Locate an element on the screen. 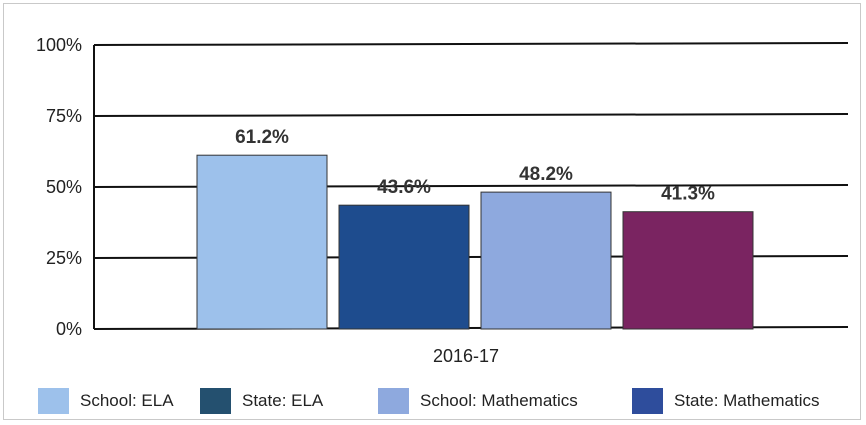 The height and width of the screenshot is (425, 866). y-tick-label: 25% is located at coordinates (64, 258).